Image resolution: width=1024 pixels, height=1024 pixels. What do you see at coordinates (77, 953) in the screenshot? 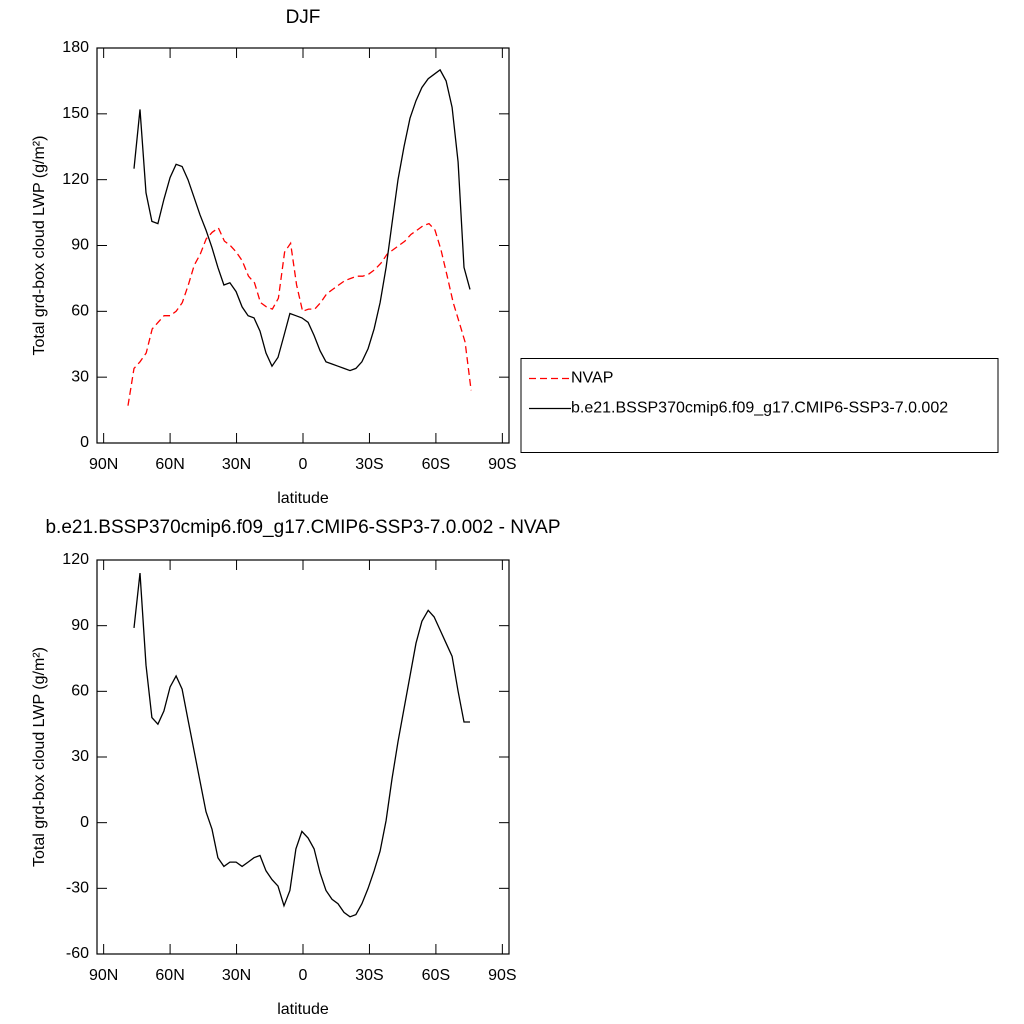
I see `y-tick-label: -60` at bounding box center [77, 953].